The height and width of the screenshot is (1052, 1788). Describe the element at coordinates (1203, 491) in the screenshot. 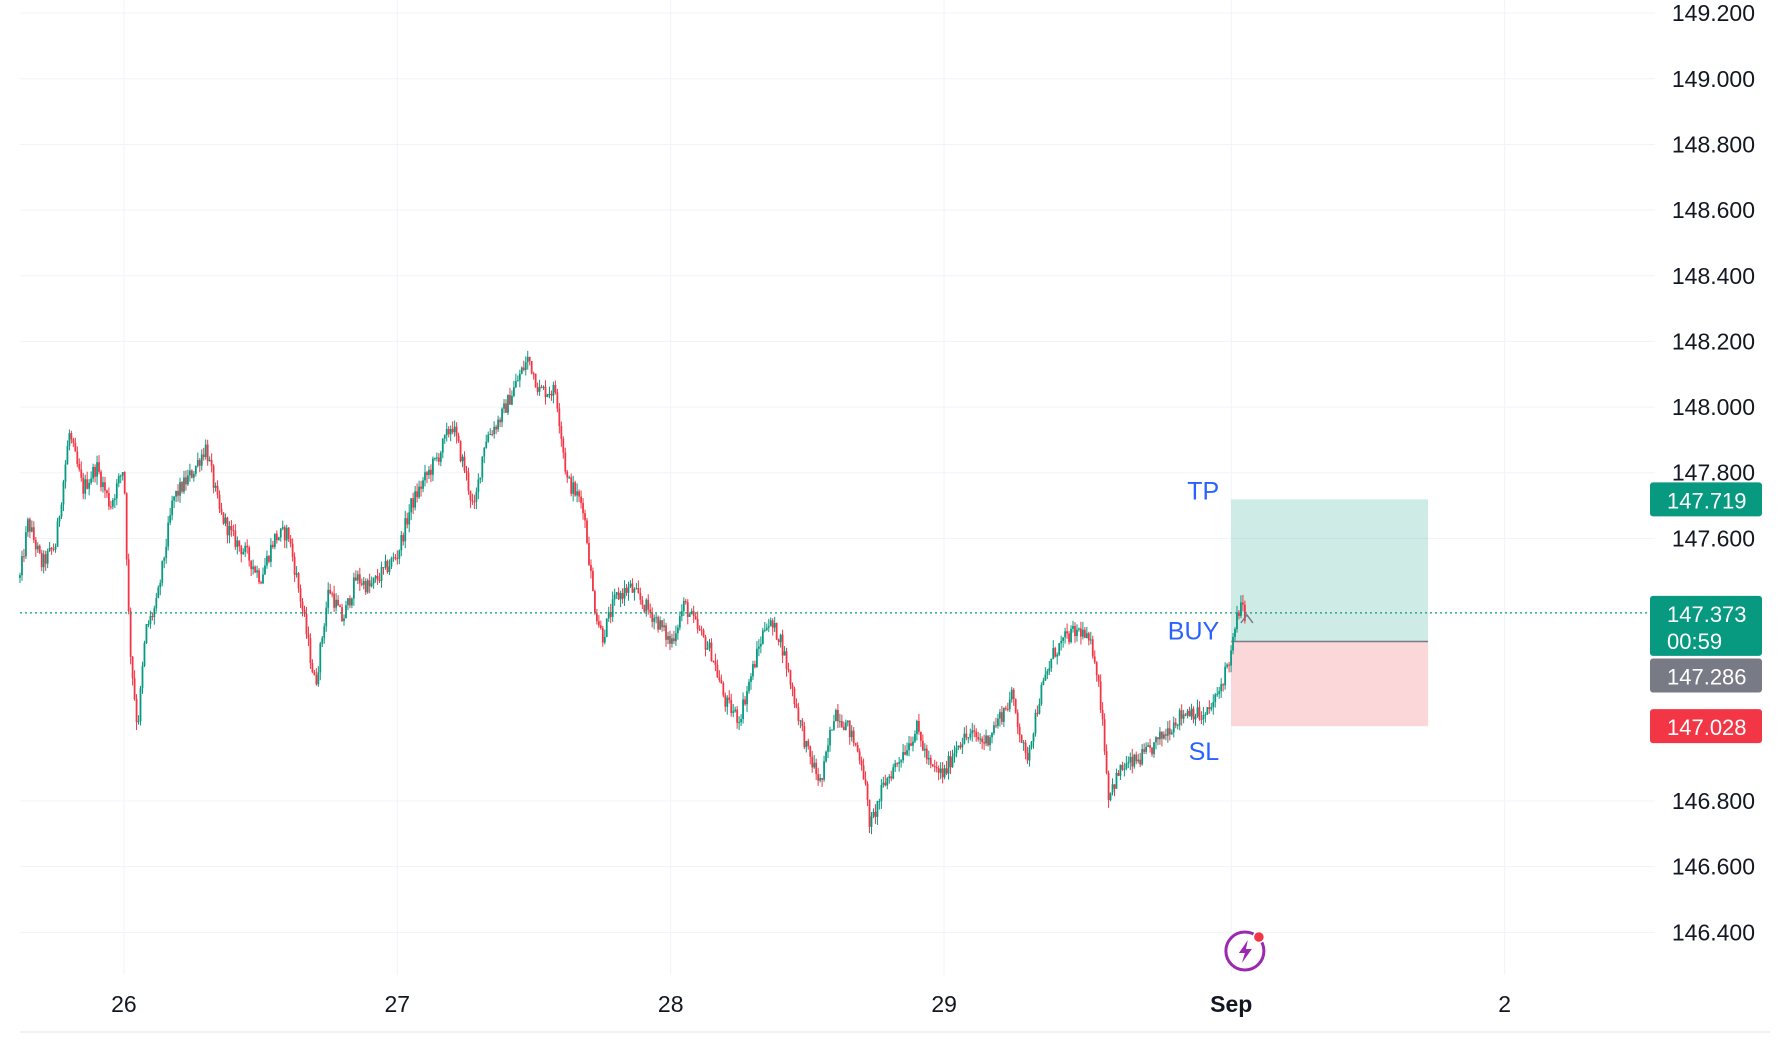

I see `tp-label: TP` at that location.